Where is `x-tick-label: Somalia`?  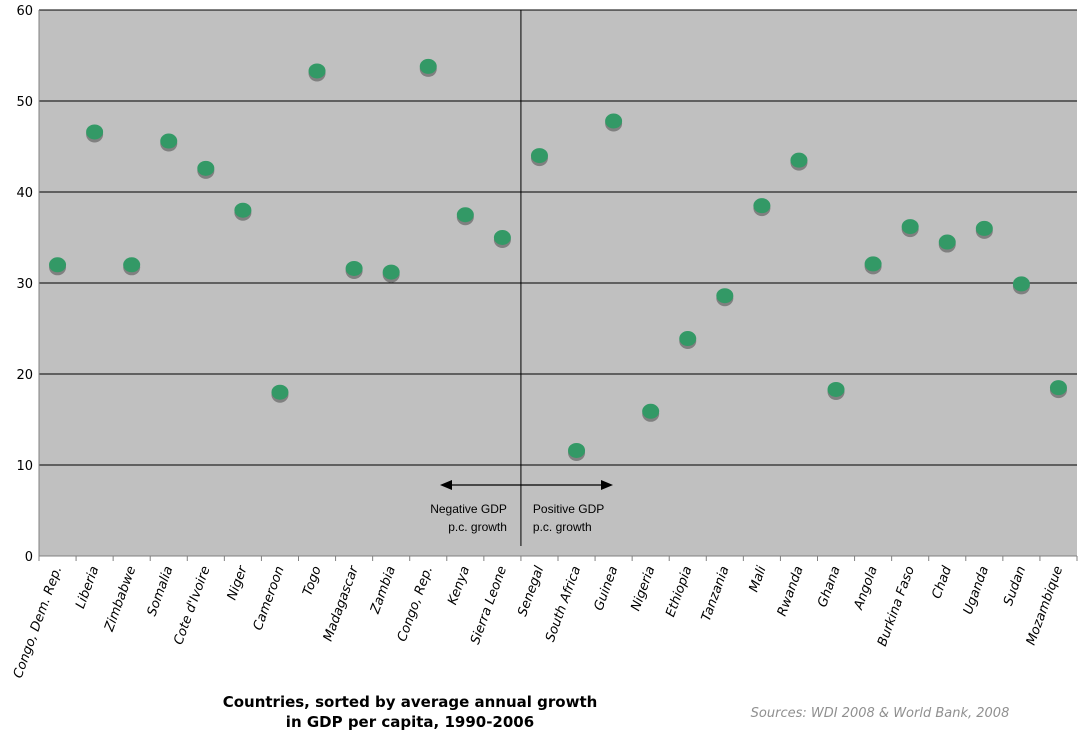 x-tick-label: Somalia is located at coordinates (161, 591).